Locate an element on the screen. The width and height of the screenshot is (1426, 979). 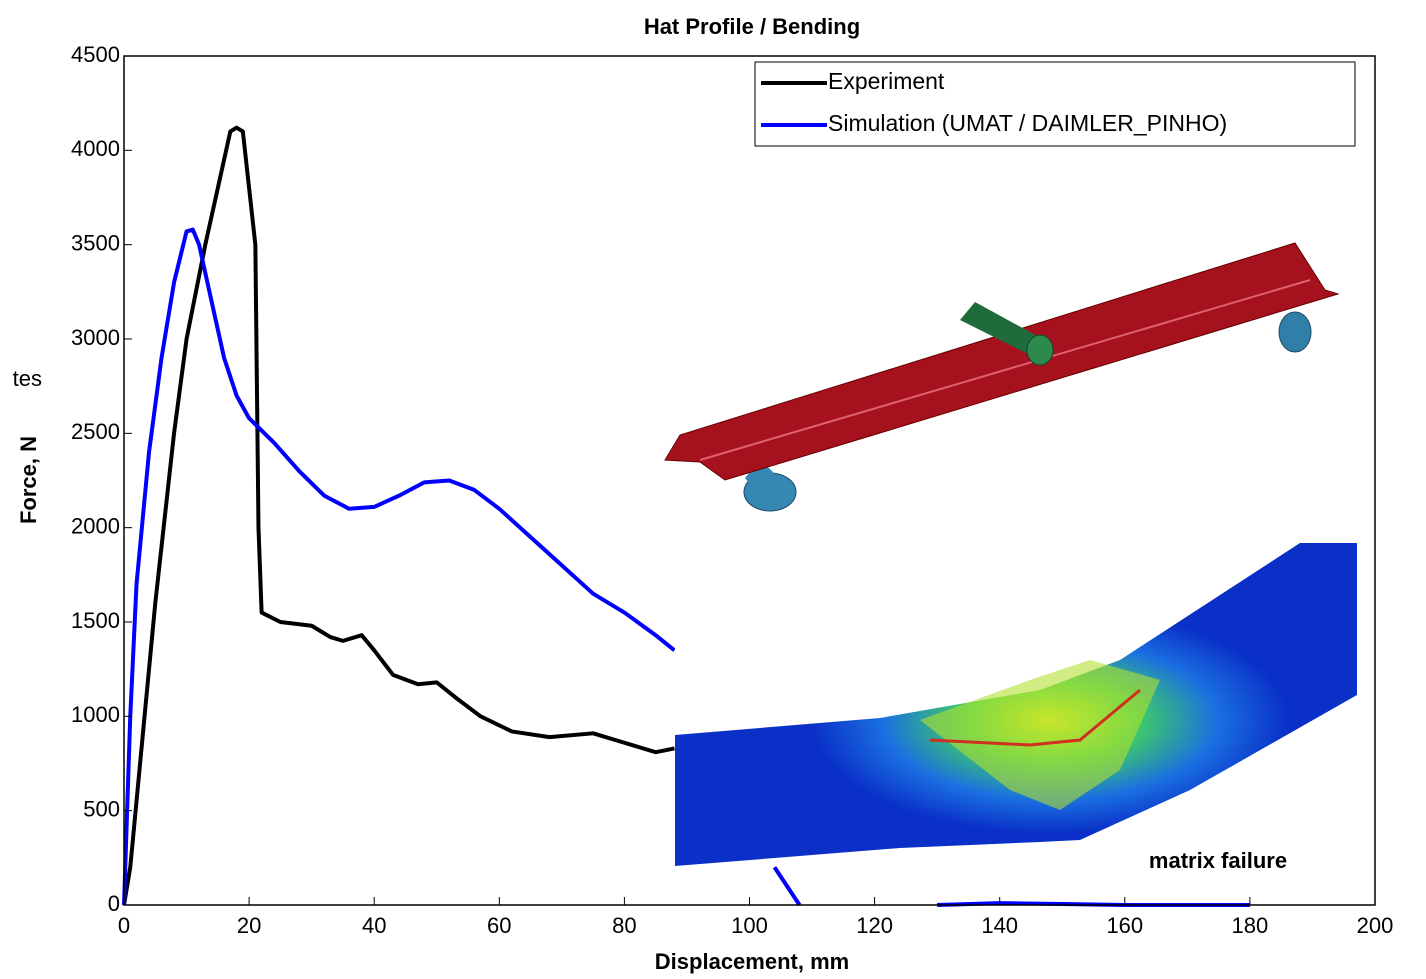
x-tick-label: 40 is located at coordinates (374, 925).